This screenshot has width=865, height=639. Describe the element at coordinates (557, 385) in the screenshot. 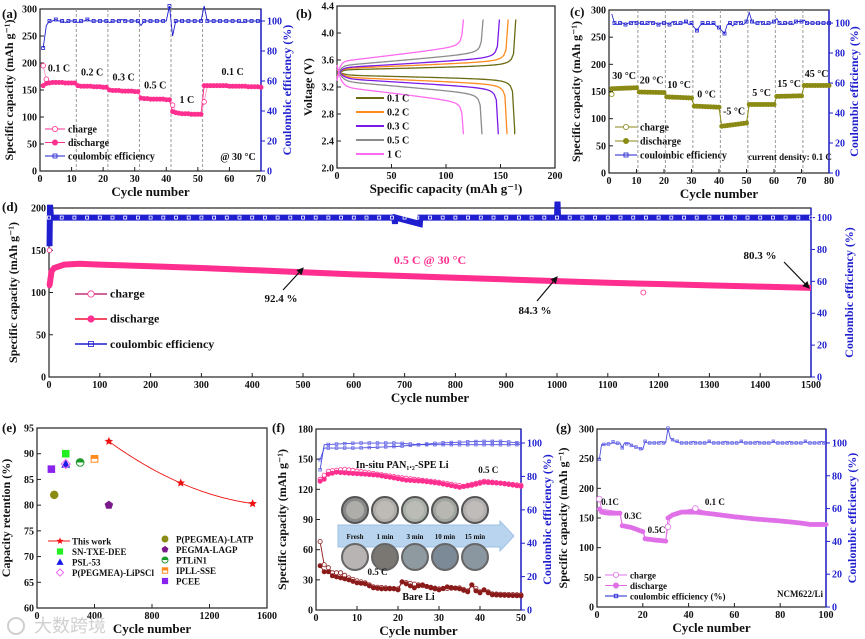

I see `x-tick-label: 1000` at that location.